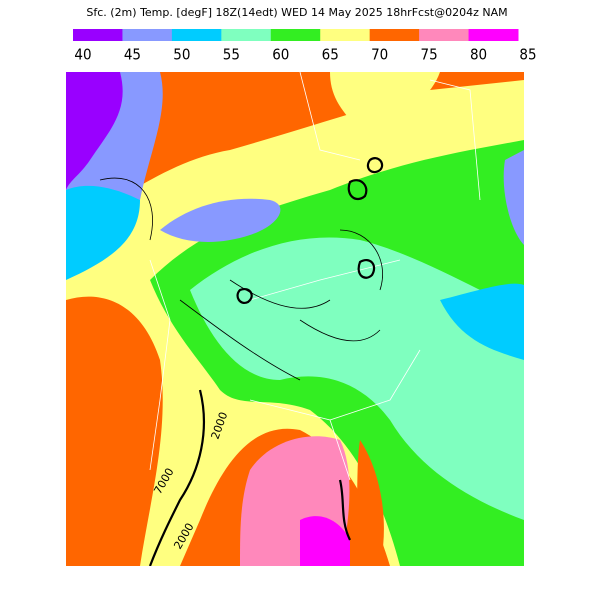  I want to click on colorbar-tick-label: 50, so click(181, 55).